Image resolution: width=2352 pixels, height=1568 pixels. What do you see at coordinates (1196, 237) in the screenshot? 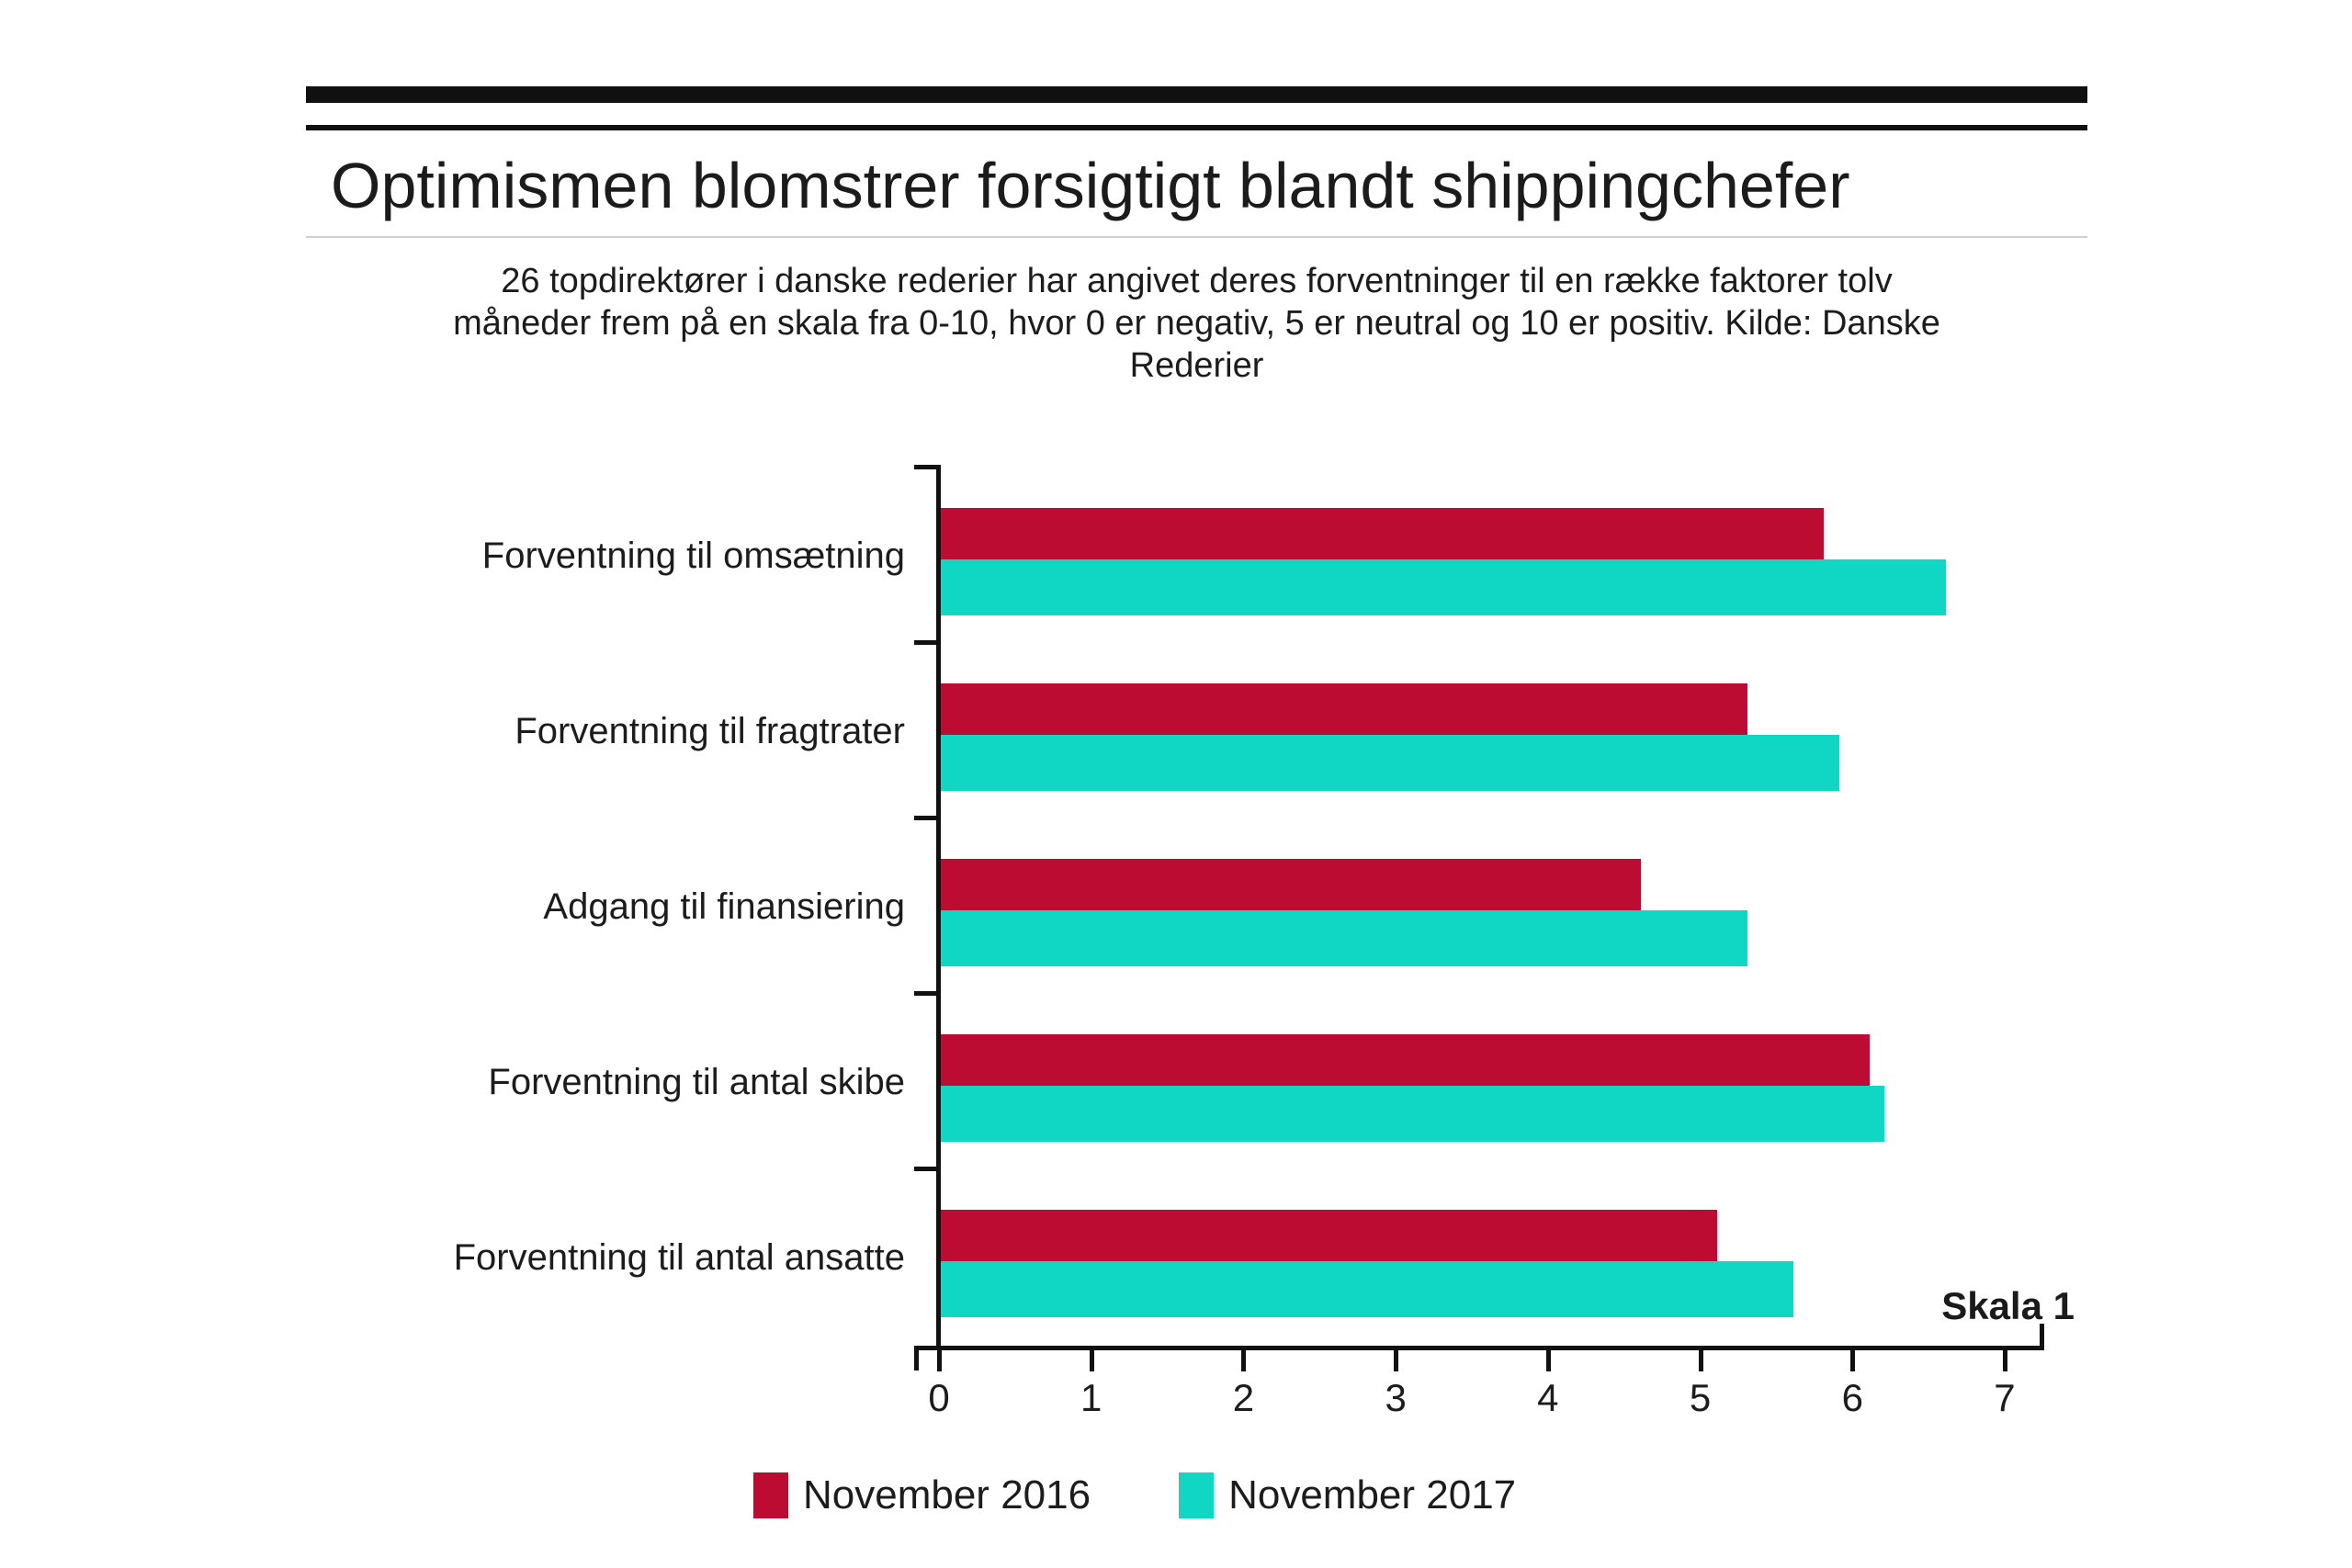
I see `title-separator` at bounding box center [1196, 237].